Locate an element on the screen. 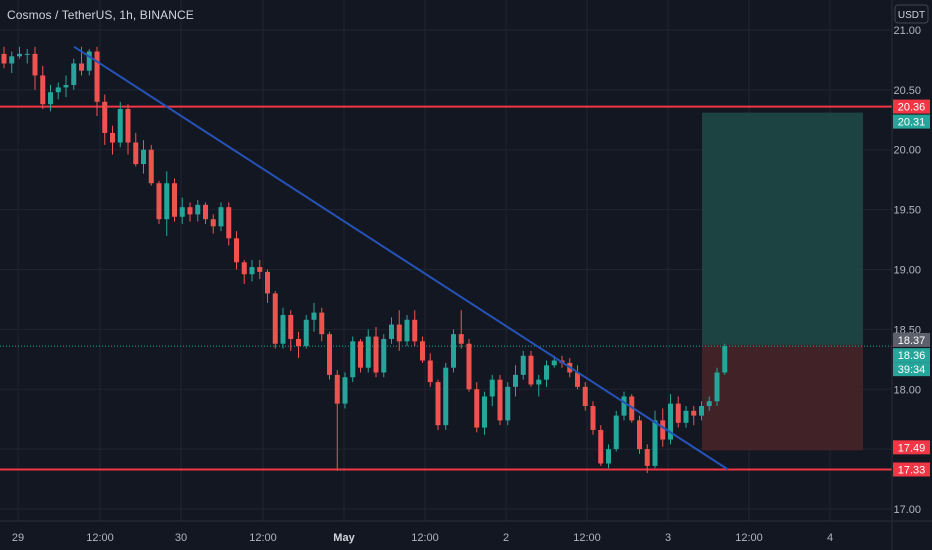  price-tick-label: 19.50 is located at coordinates (907, 211).